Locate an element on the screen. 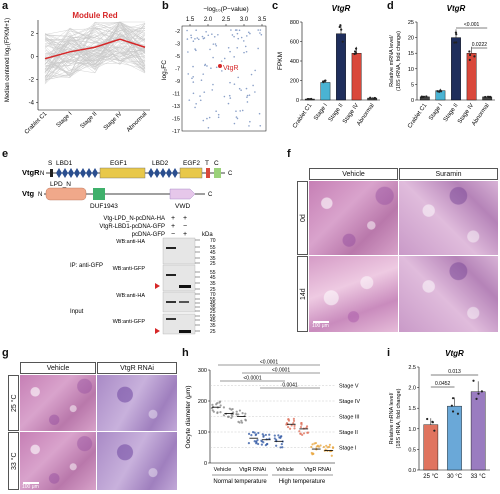 The width and height of the screenshot is (500, 494). ytick: 20 is located at coordinates (411, 39).